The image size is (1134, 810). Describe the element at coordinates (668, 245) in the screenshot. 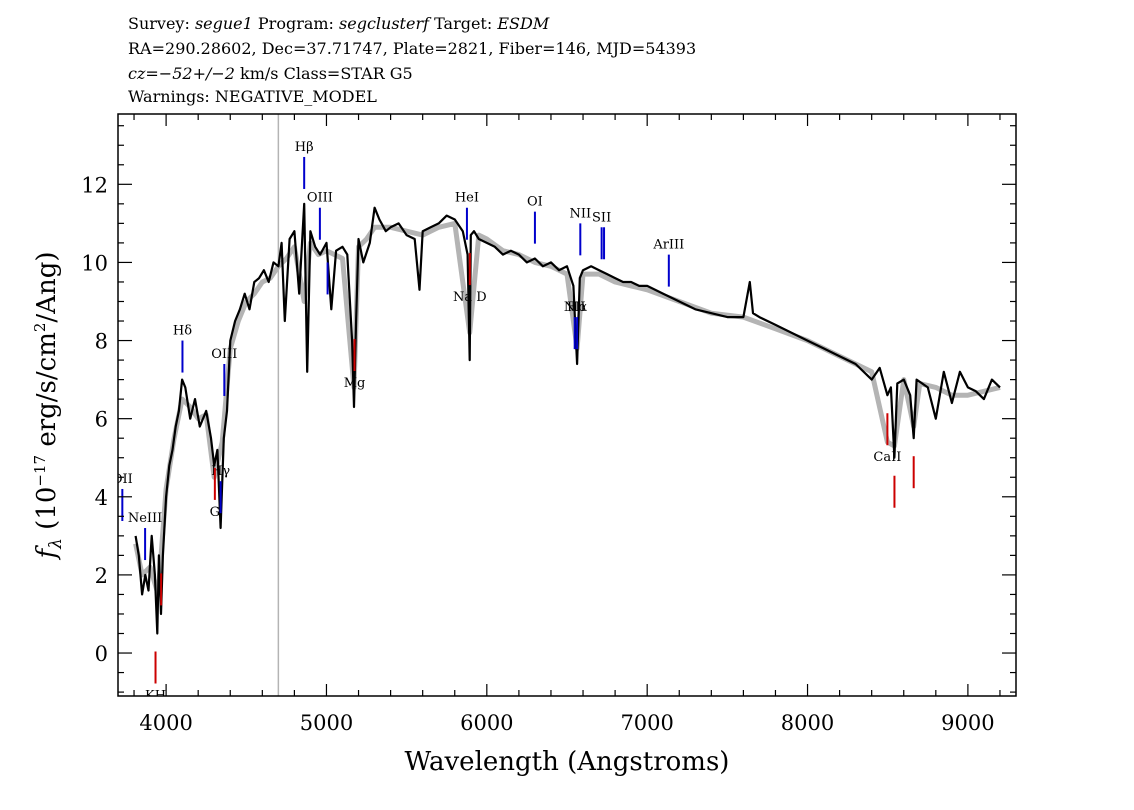

I see `emission-line-label: ArIII` at that location.